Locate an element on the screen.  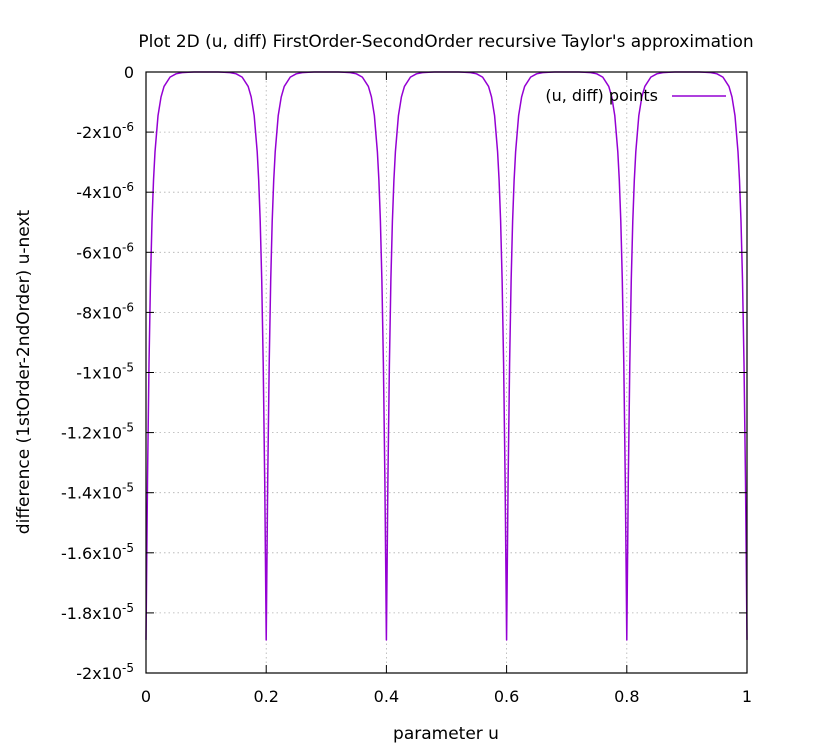
y-tick-label: 0 is located at coordinates (129, 72).